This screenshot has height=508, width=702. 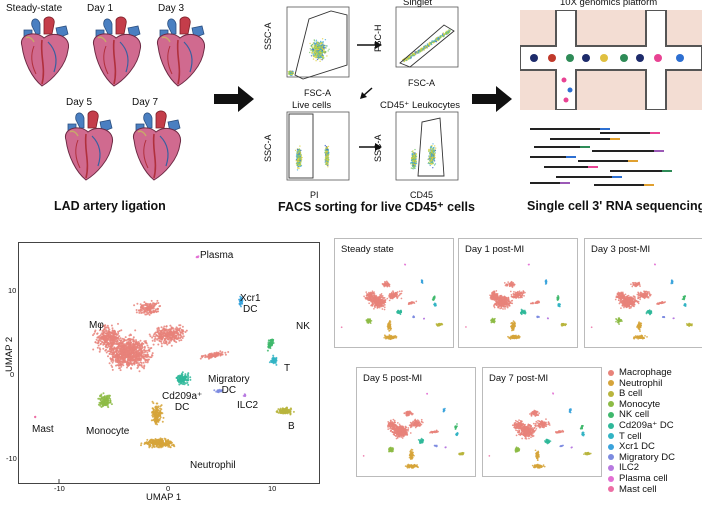 What do you see at coordinates (629, 468) in the screenshot?
I see `legend-label: ILC2` at bounding box center [629, 468].